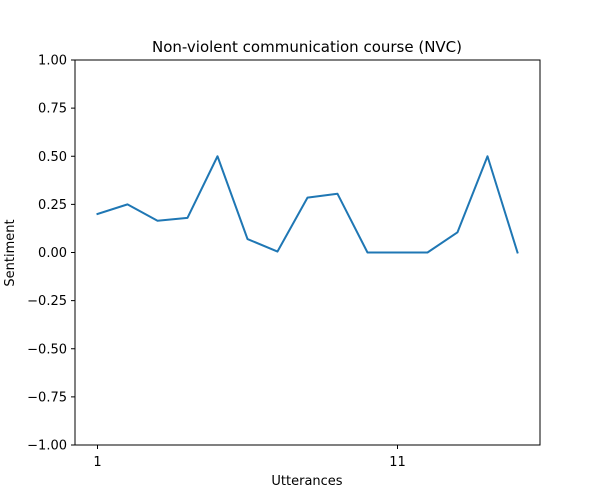  Describe the element at coordinates (52, 205) in the screenshot. I see `y-tick-label: 0.25` at that location.